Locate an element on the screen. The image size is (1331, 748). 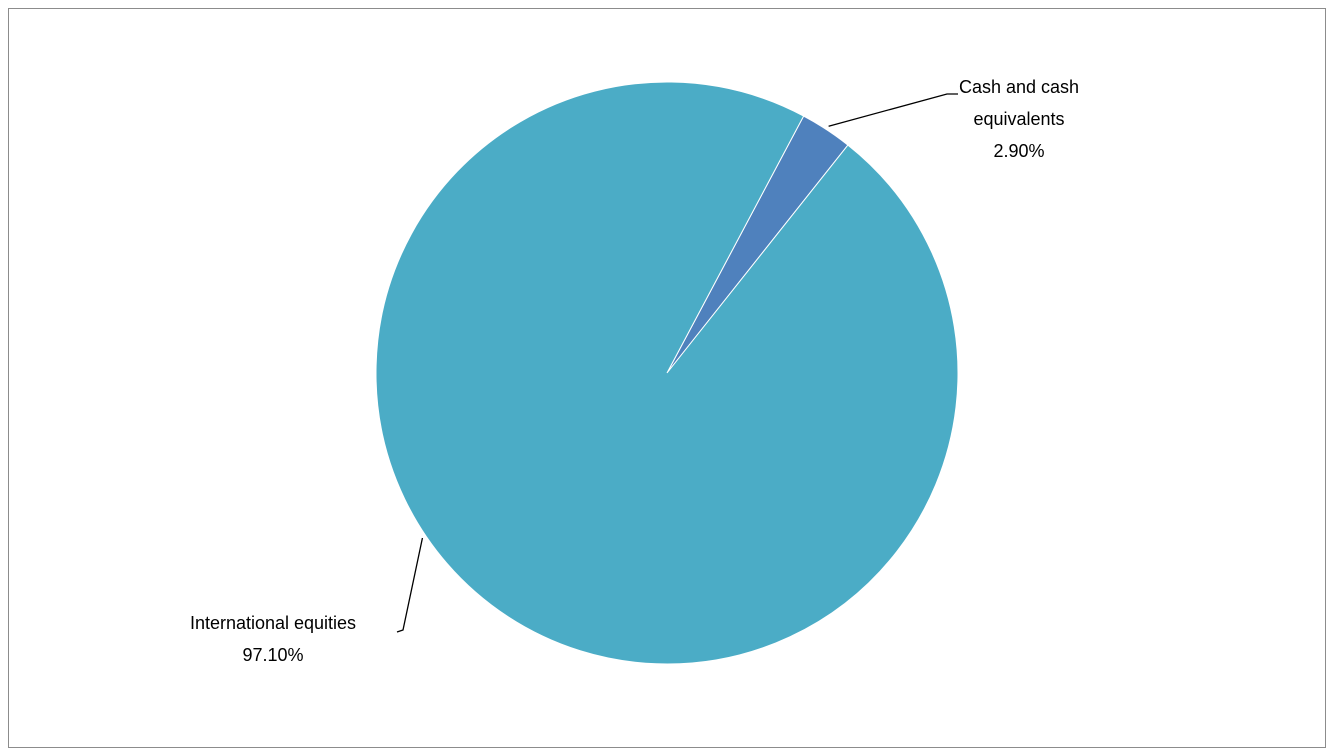
slice-label-cash: Cash and cash equivalents 2.90% is located at coordinates (1019, 119).